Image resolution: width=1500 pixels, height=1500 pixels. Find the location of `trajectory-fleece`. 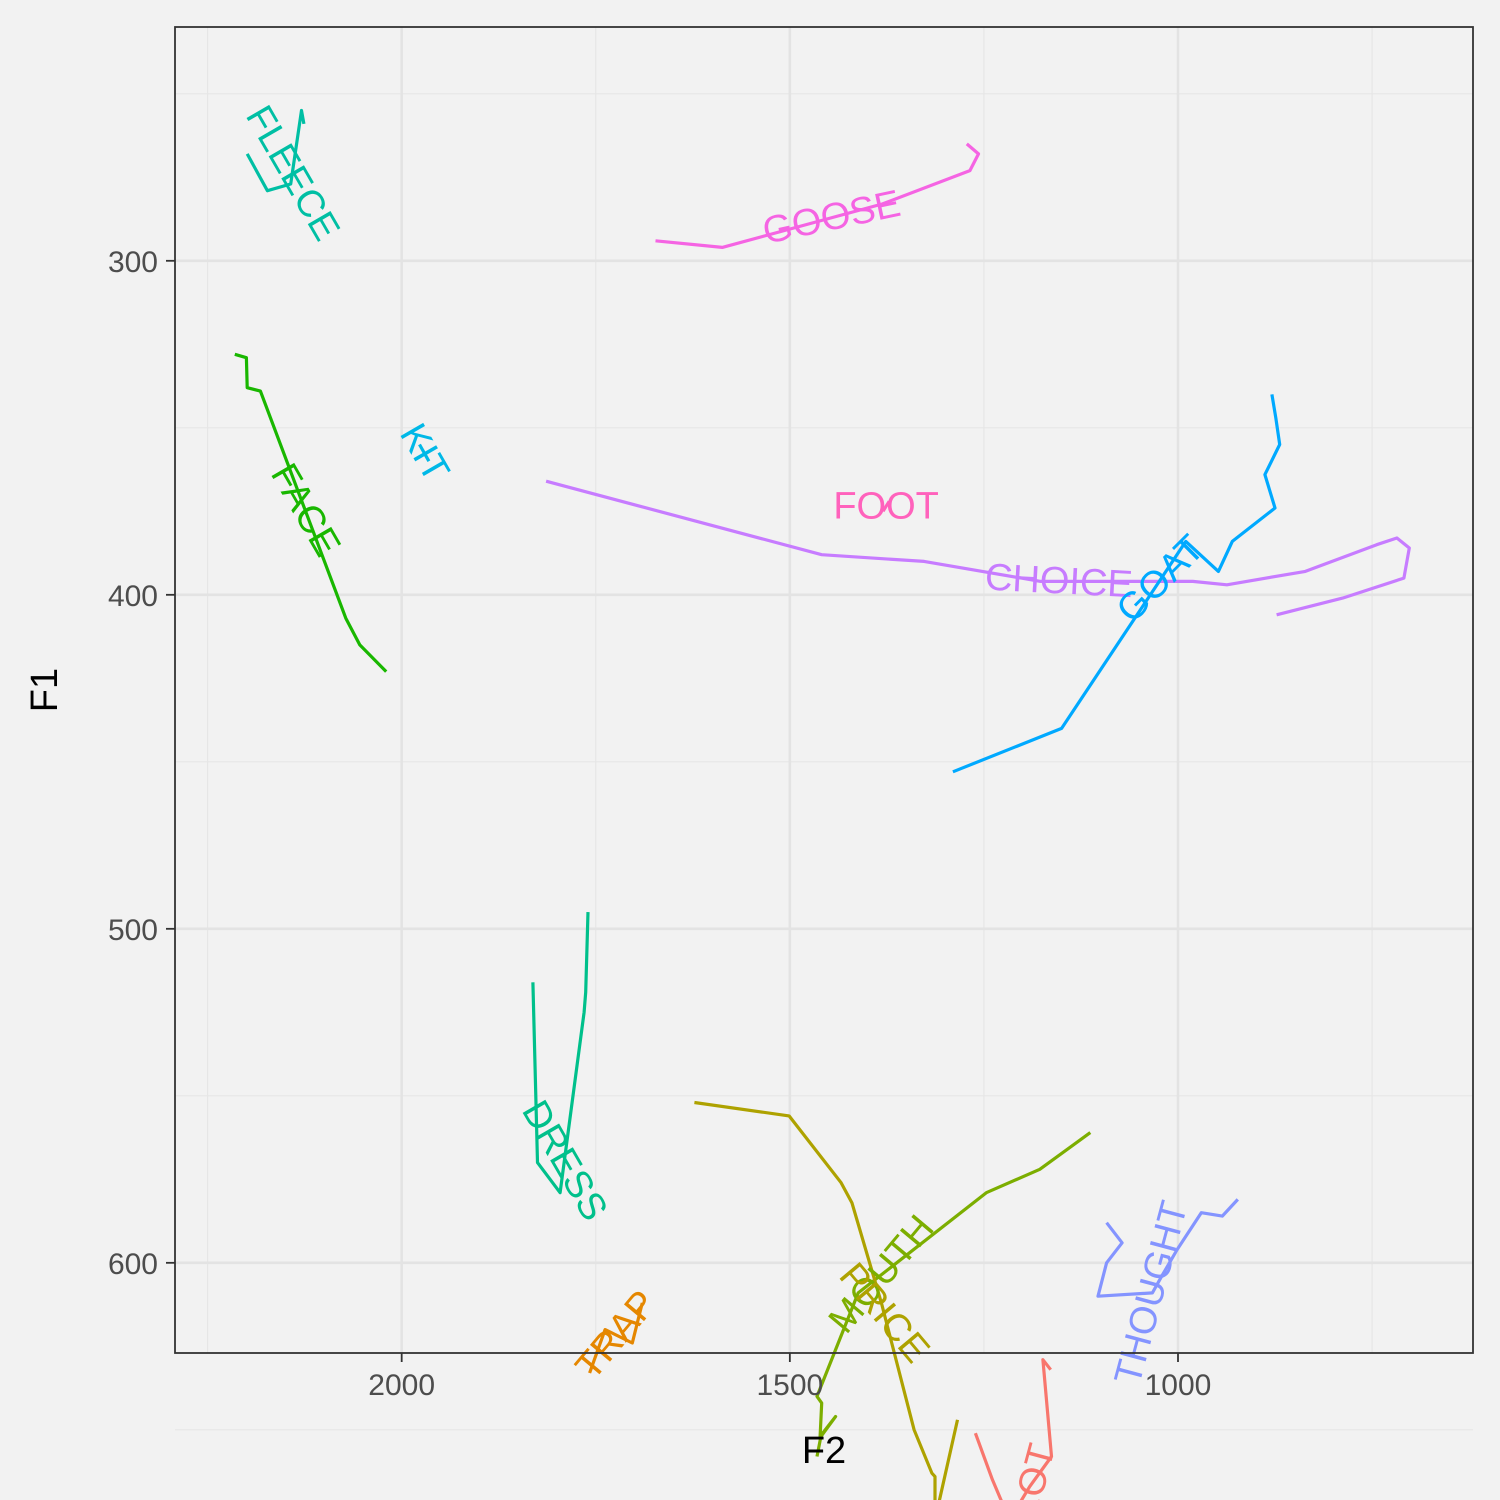

trajectory-fleece is located at coordinates (275, 150).